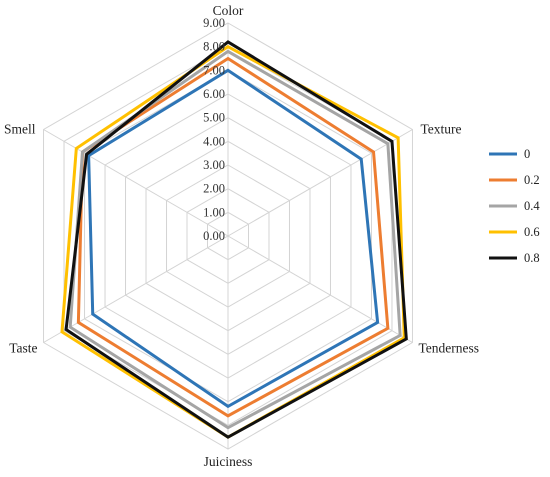  I want to click on axis-label-smell: Smell, so click(20, 129).